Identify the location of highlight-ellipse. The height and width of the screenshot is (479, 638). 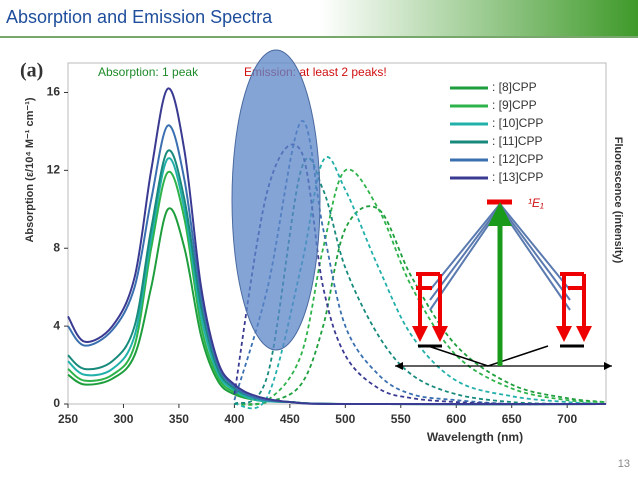
(276, 200).